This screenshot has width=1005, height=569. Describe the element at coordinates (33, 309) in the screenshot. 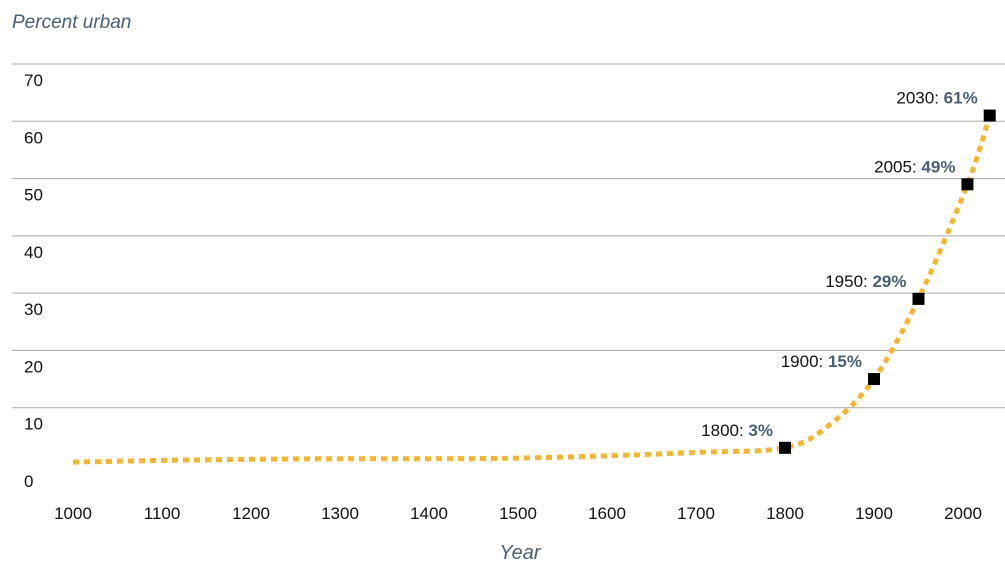

I see `y-tick-label: 30` at that location.